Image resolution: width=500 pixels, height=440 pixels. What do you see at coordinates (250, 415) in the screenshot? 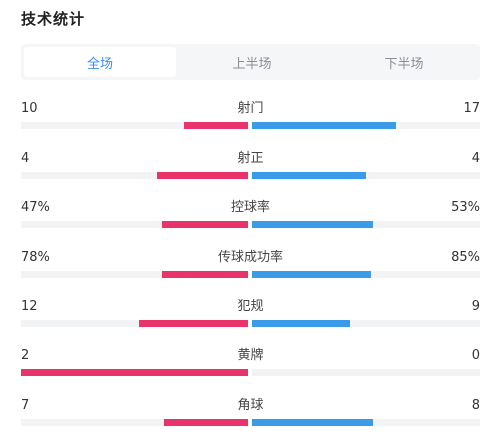
I see `stat-row-corners: 7 角球 8` at bounding box center [250, 415].